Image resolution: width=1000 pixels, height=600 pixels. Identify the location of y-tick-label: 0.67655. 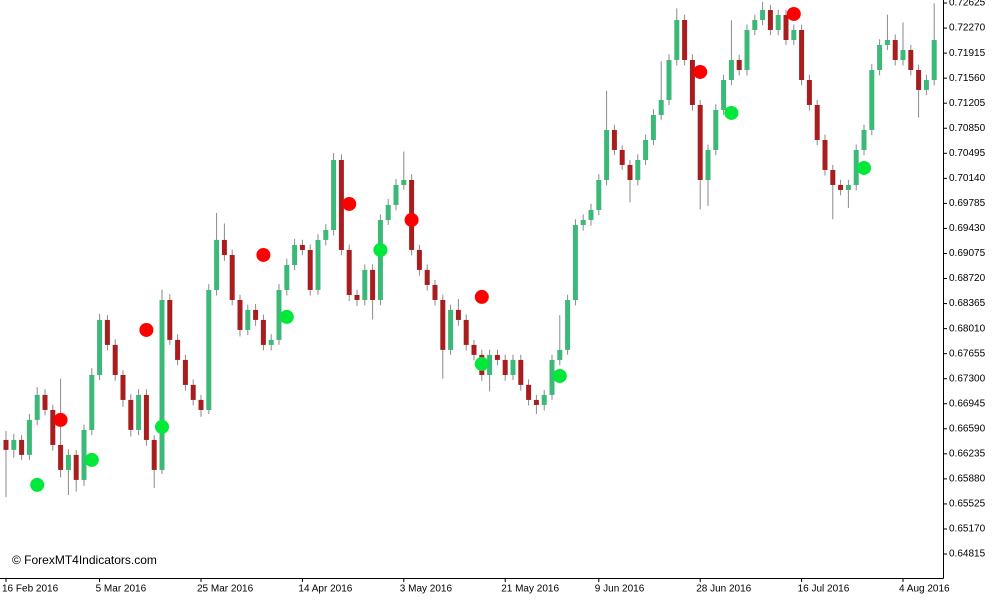
(967, 353).